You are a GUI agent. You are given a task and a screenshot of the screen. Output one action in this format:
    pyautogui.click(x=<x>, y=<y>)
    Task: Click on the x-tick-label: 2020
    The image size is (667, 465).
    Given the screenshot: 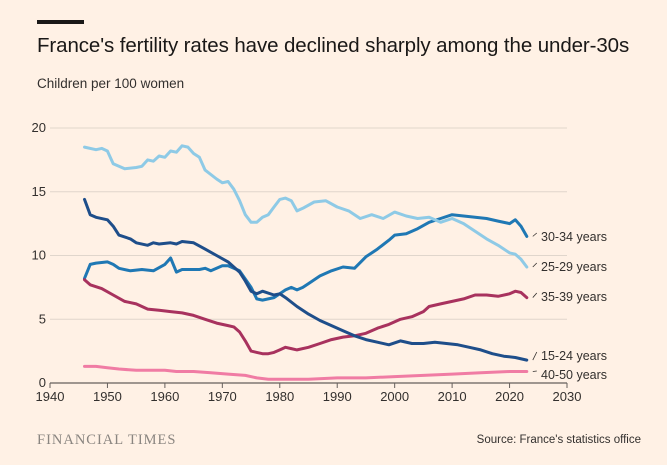 What is the action you would take?
    pyautogui.click(x=509, y=396)
    